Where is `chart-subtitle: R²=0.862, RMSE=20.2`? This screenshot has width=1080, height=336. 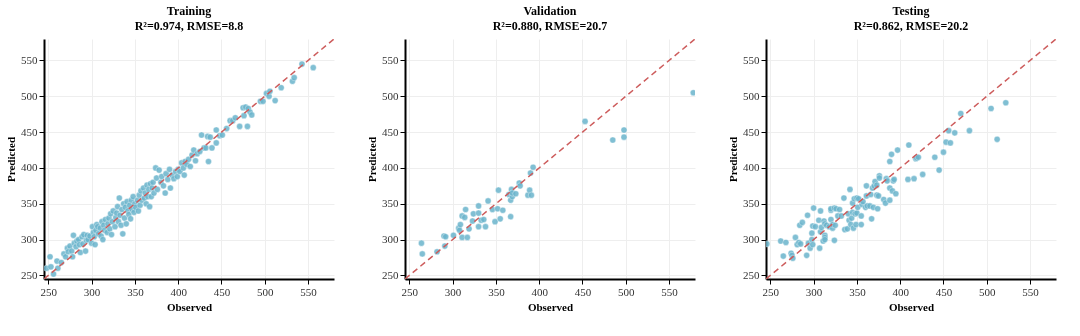
chart-subtitle: R²=0.862, RMSE=20.2 is located at coordinates (911, 26).